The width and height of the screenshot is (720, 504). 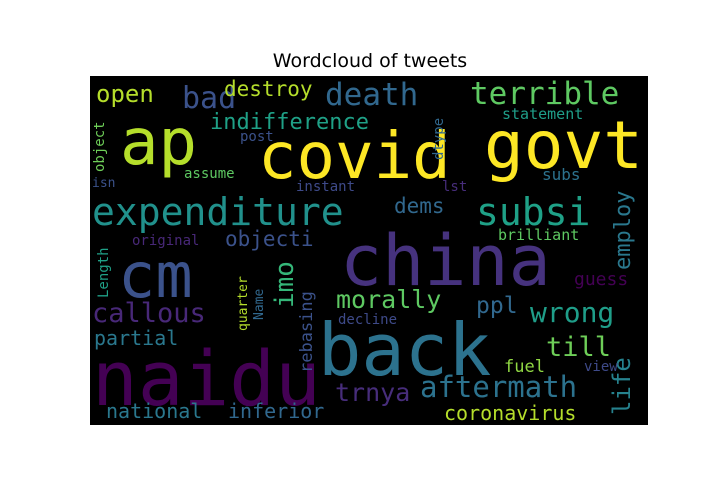 What do you see at coordinates (136, 338) in the screenshot?
I see `word-partial: partial` at bounding box center [136, 338].